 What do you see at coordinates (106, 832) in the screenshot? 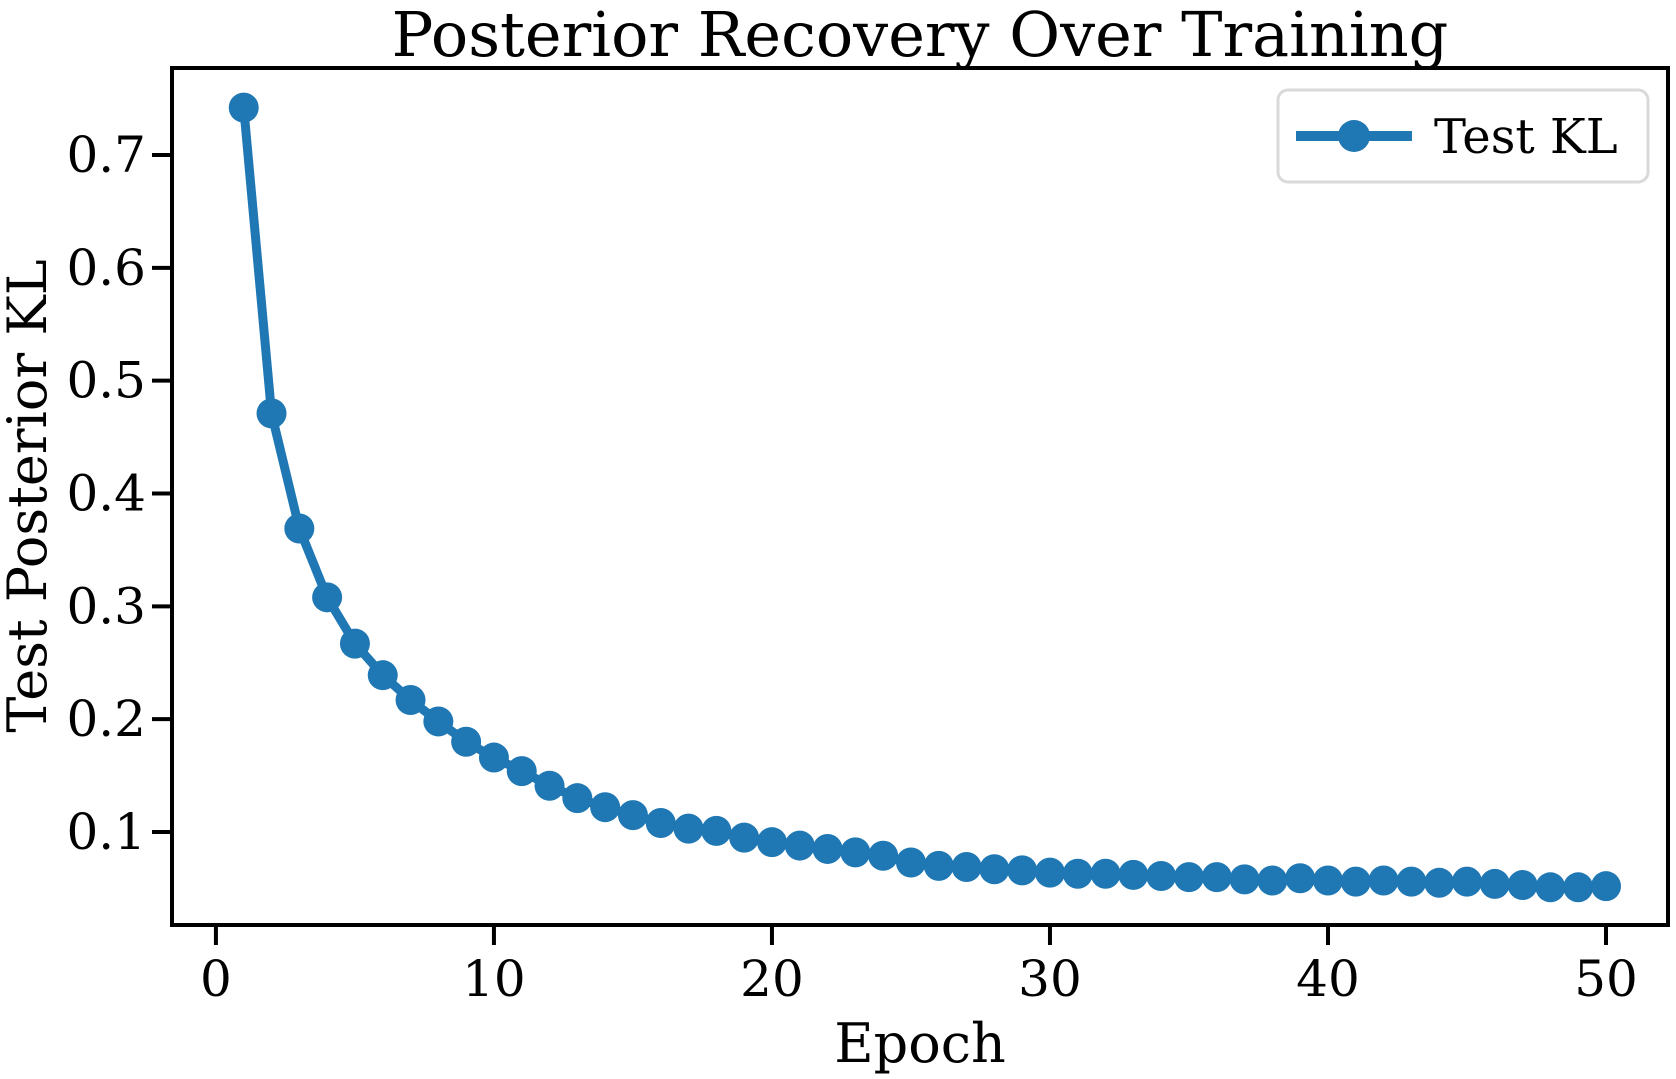
I see `y-tick-label: 0.1` at bounding box center [106, 832].